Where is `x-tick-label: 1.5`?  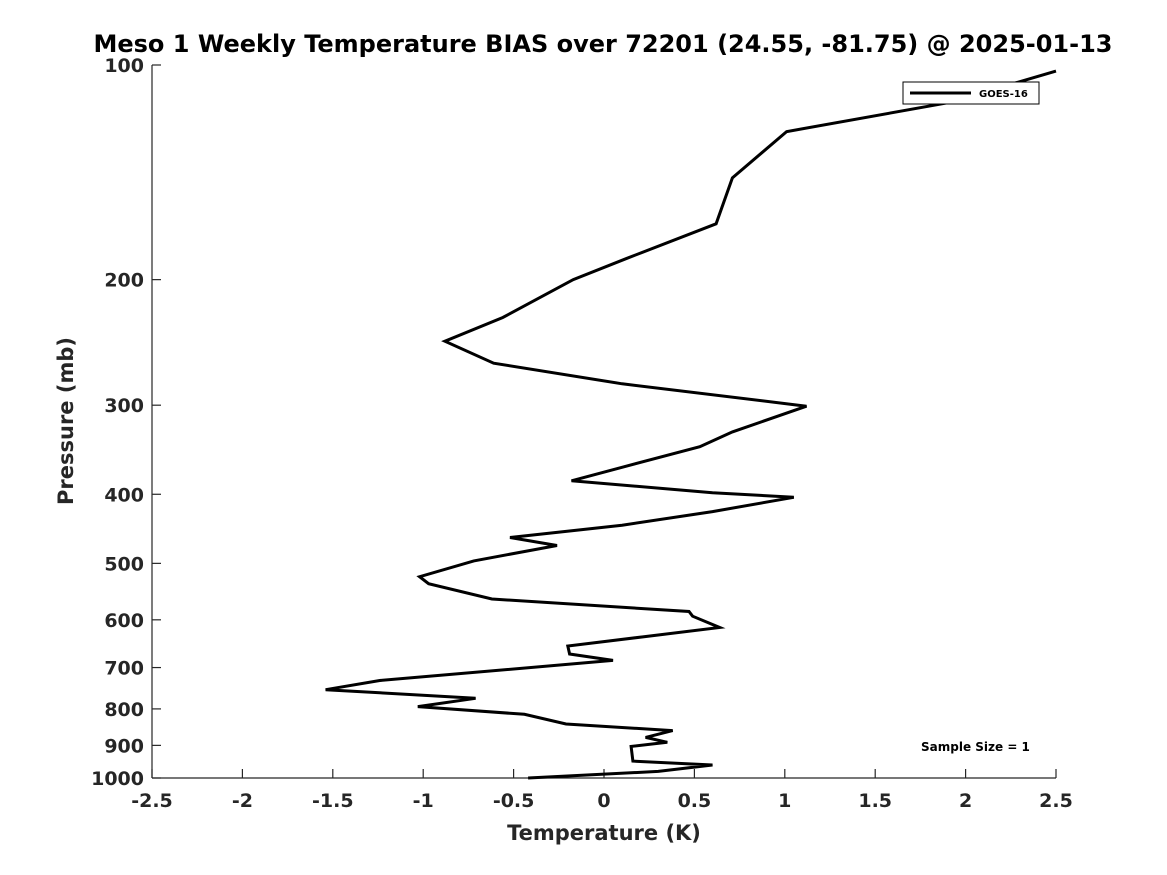 x-tick-label: 1.5 is located at coordinates (875, 801).